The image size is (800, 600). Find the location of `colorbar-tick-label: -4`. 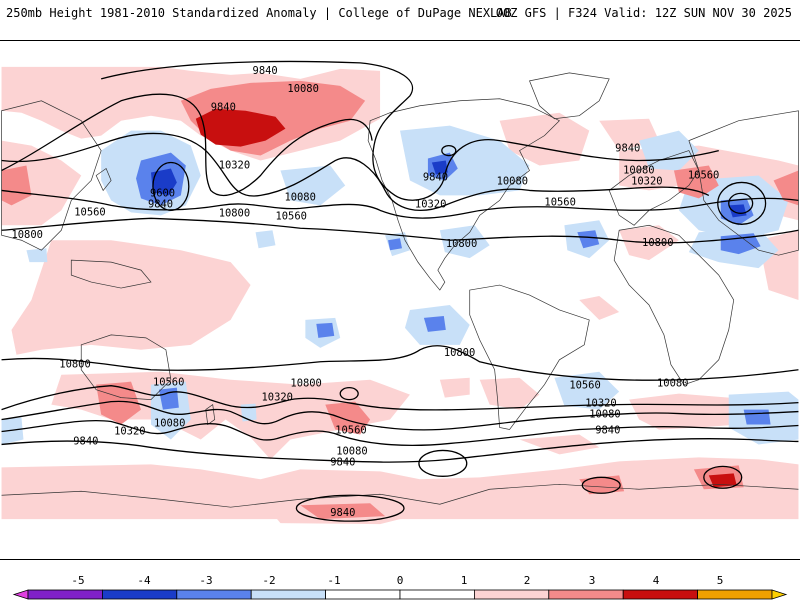

colorbar-tick-label: -4 is located at coordinates (144, 580).